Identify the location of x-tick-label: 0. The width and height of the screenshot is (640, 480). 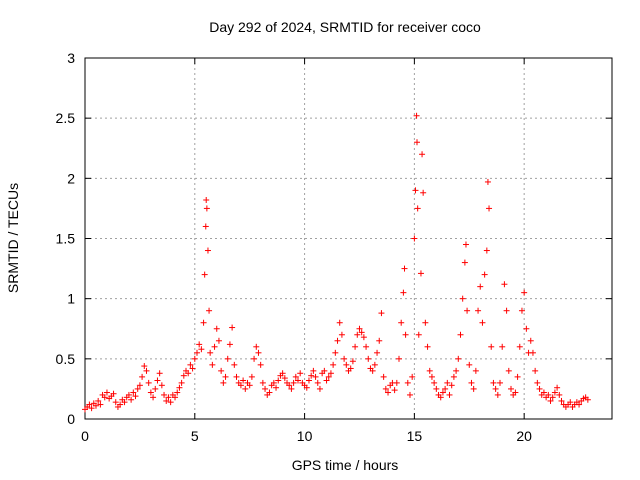
(85, 436).